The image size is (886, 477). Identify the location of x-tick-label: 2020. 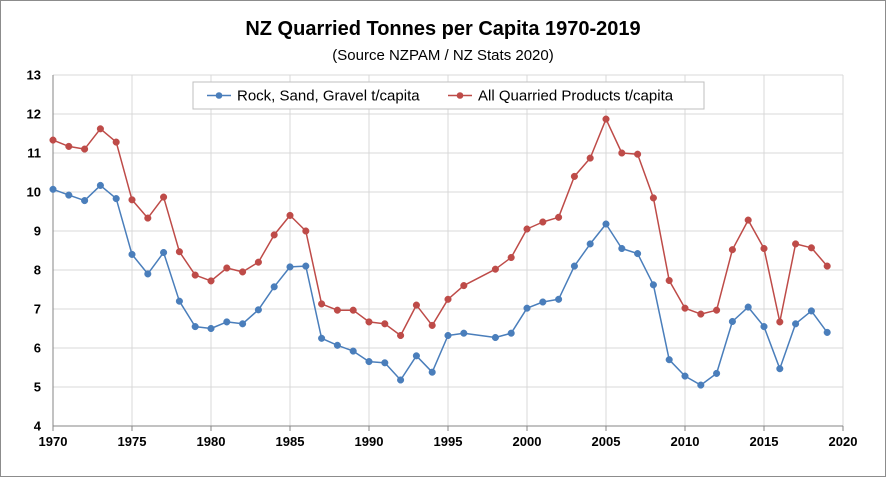
(843, 441).